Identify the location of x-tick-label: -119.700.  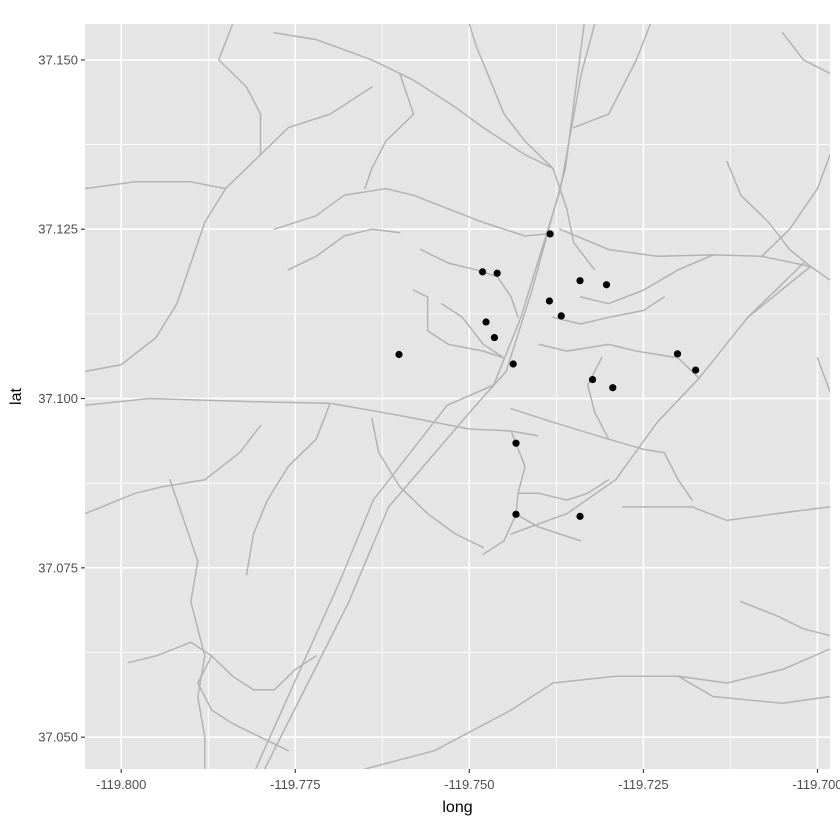
(816, 784).